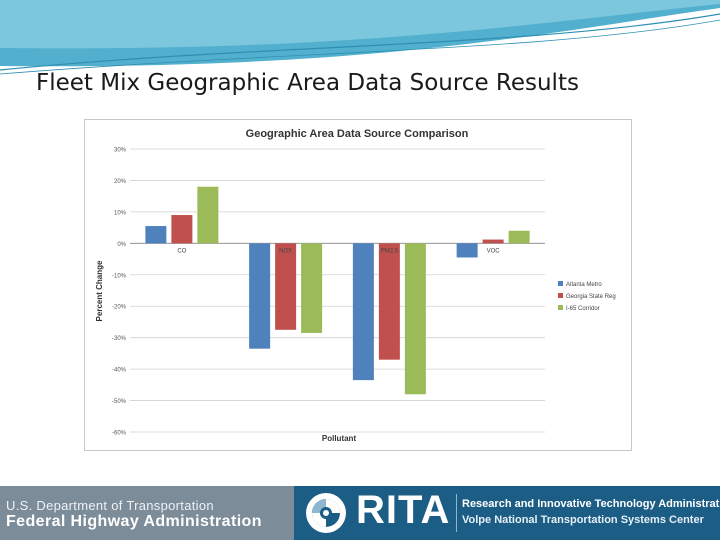  Describe the element at coordinates (357, 134) in the screenshot. I see `chart-title: Geographic Area Data Source Comparison` at that location.